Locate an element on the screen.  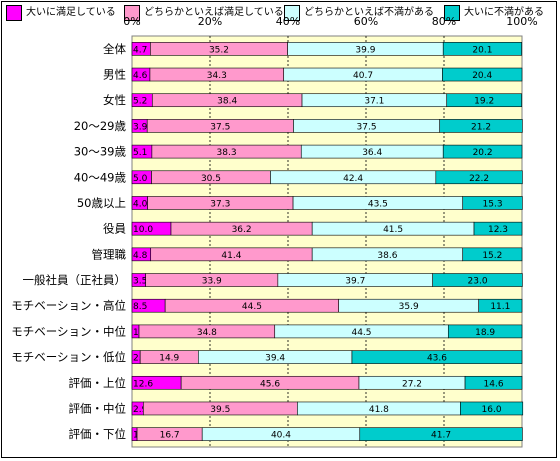
category-label: 評価・中位 is located at coordinates (98, 408).